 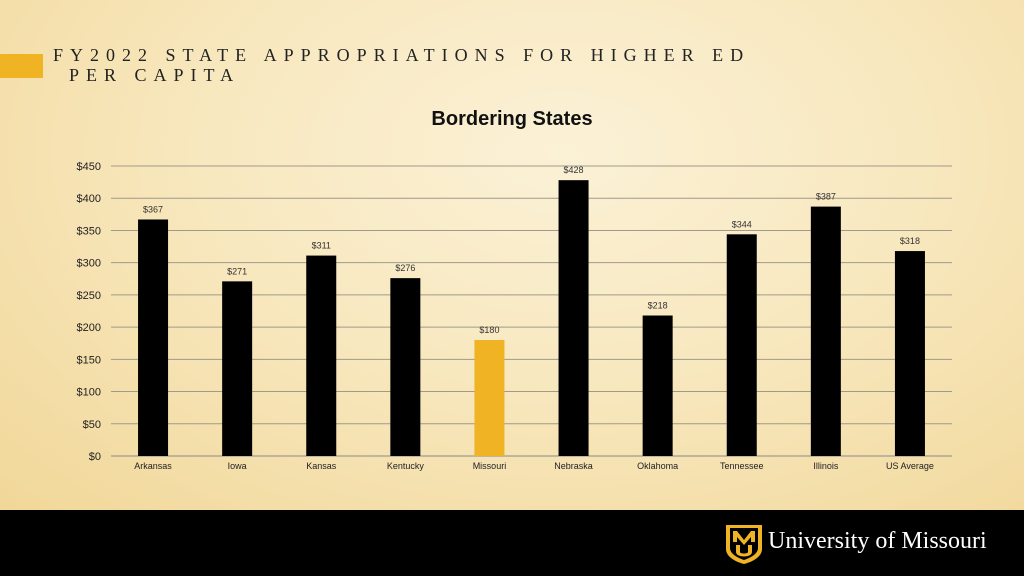 What do you see at coordinates (512, 119) in the screenshot?
I see `chart-title: Bordering States` at bounding box center [512, 119].